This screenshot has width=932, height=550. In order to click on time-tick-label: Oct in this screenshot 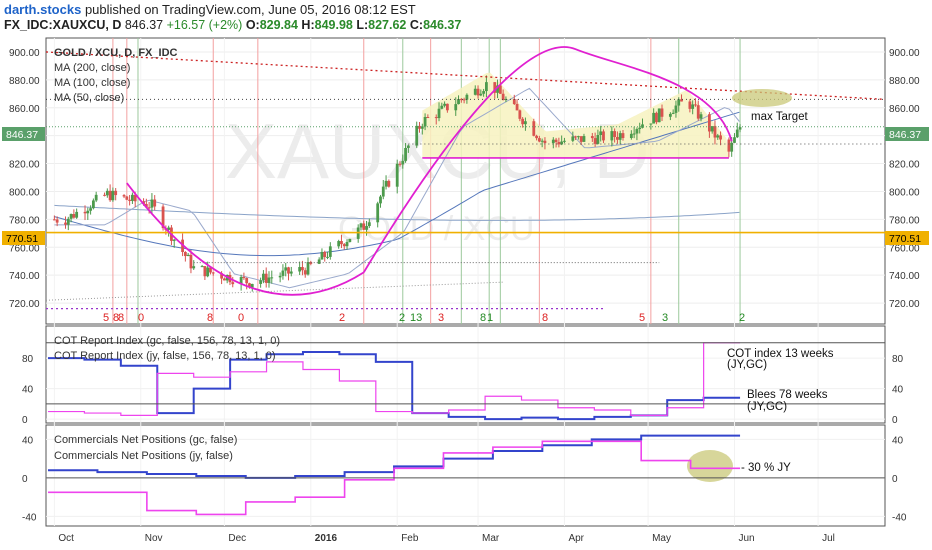, I will do `click(66, 538)`.